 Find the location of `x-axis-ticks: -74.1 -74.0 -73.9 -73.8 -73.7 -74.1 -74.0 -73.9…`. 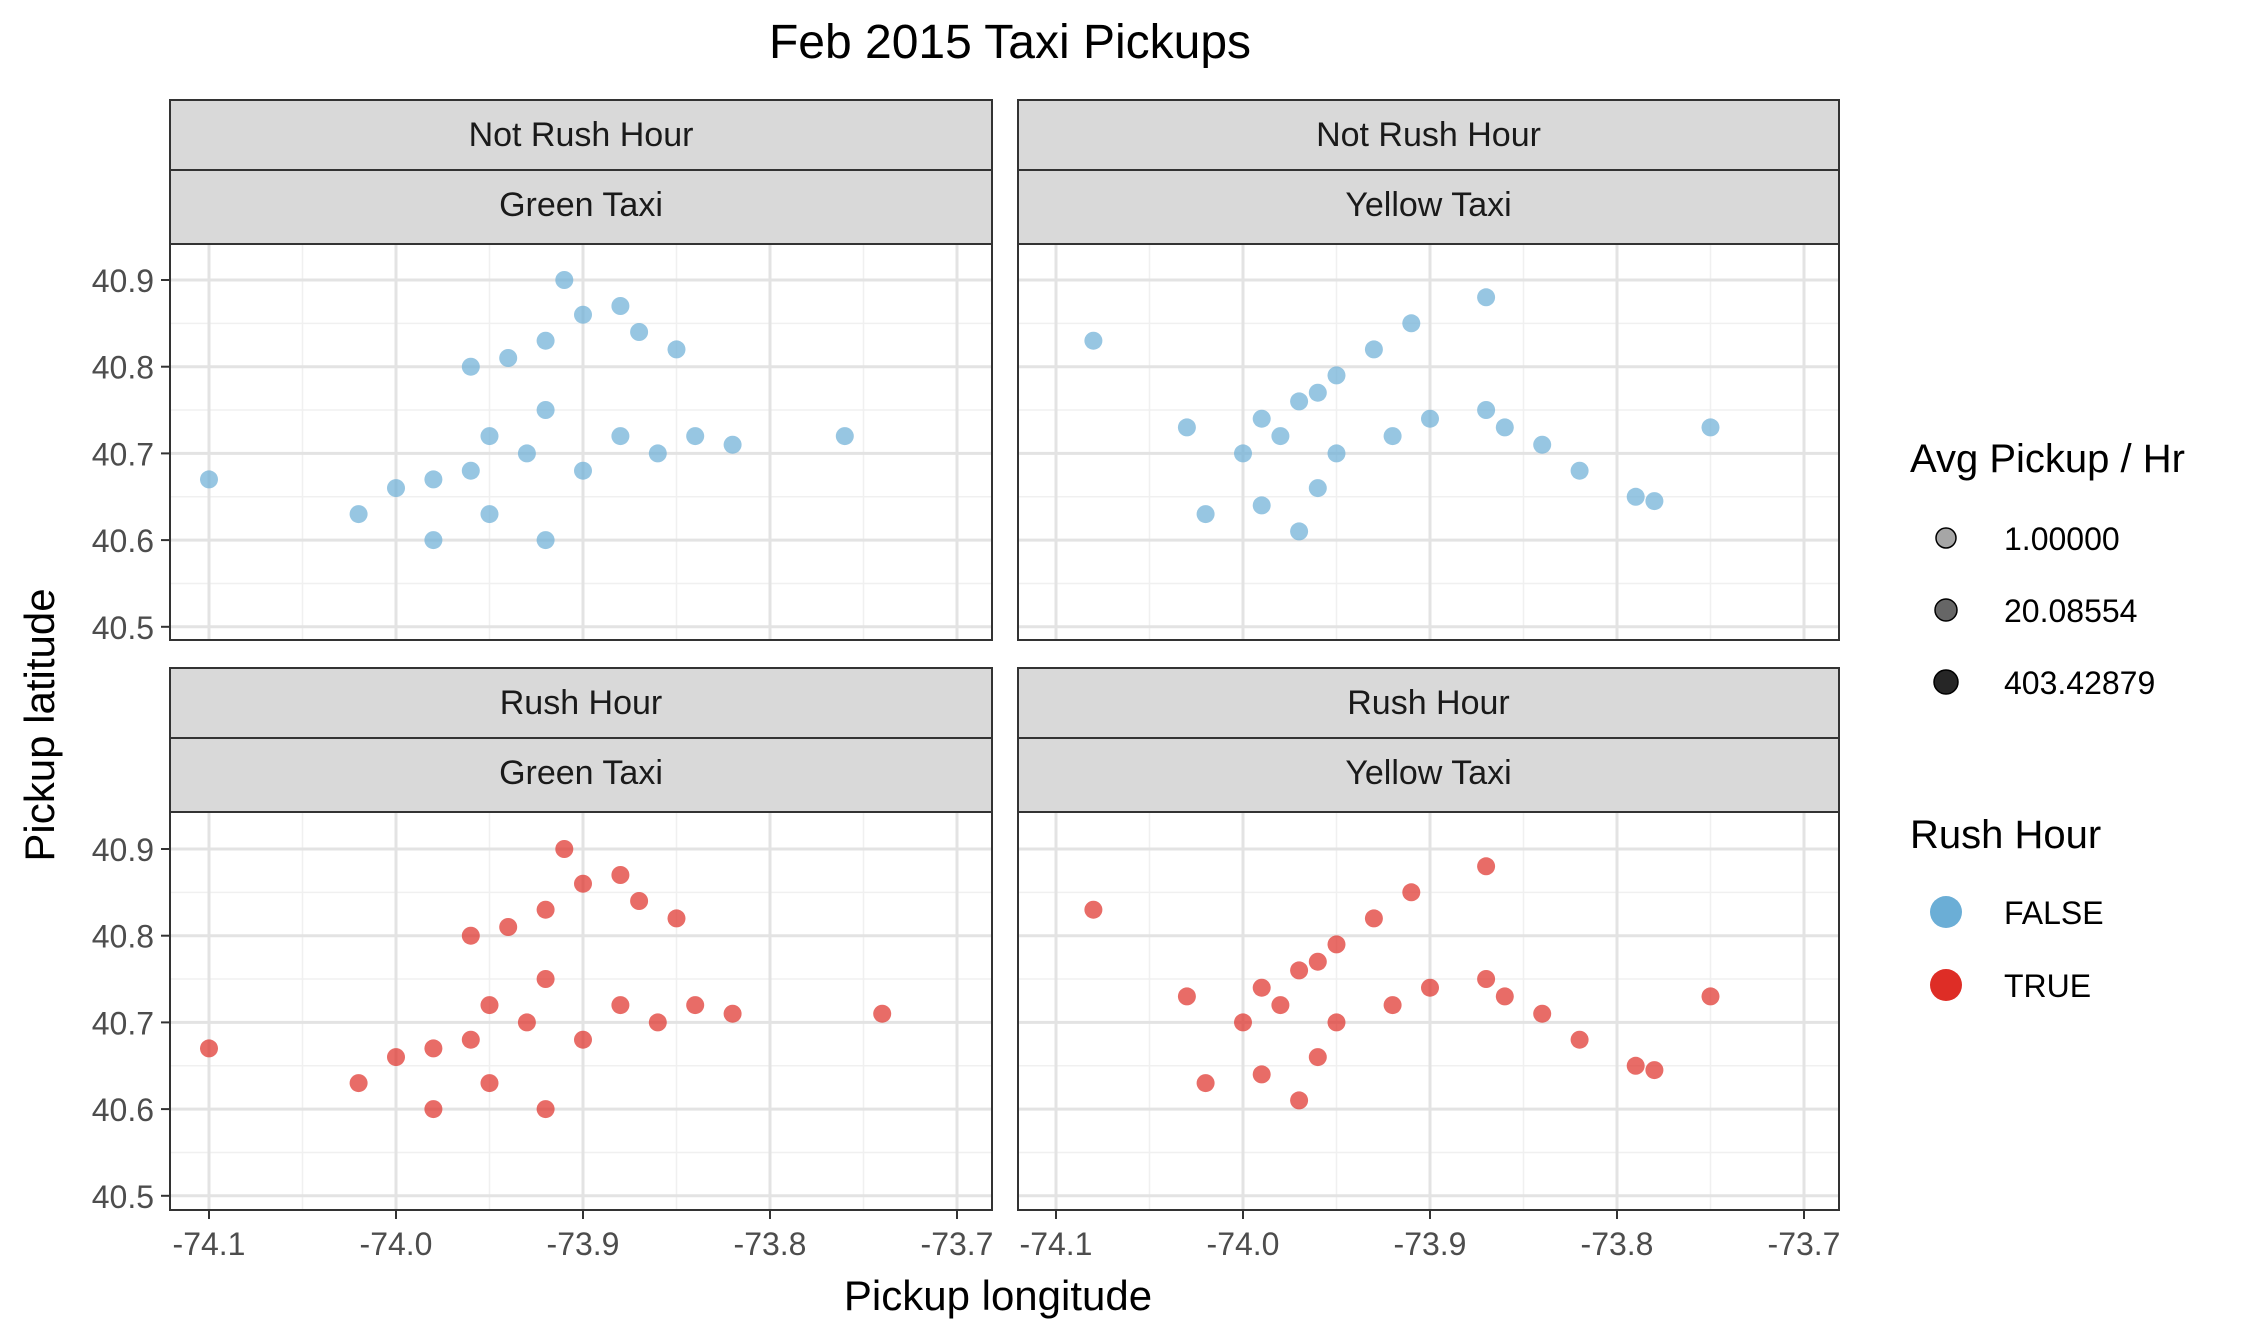

x-axis-ticks: -74.1 -74.0 -73.9 -73.8 -73.7 -74.1 -74.0 -73.9… is located at coordinates (1007, 1236).